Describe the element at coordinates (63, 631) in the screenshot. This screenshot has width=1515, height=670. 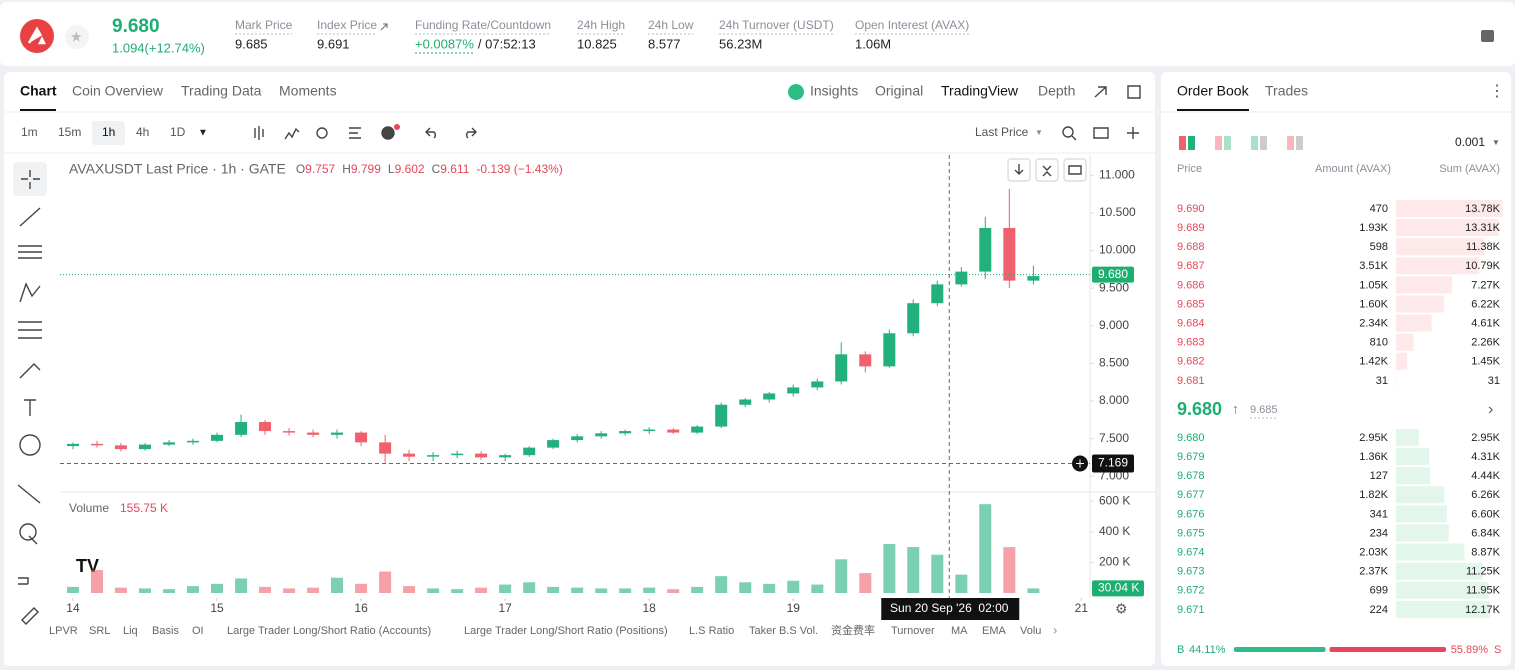
I see `indicator: LPVR` at that location.